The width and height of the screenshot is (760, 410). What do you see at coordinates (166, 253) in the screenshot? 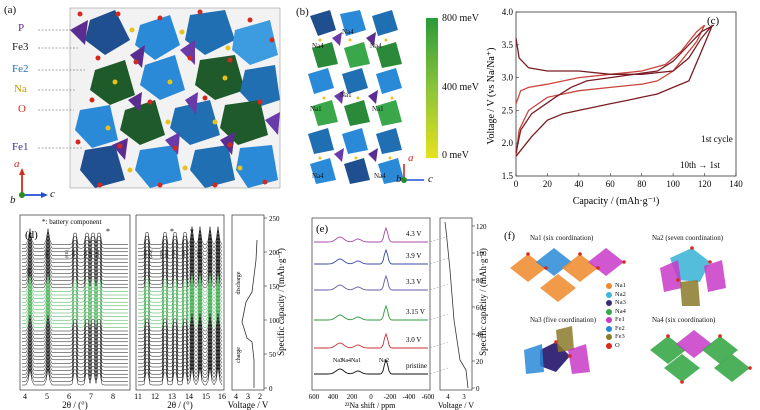
I see `peak-label: (602)` at bounding box center [166, 253].